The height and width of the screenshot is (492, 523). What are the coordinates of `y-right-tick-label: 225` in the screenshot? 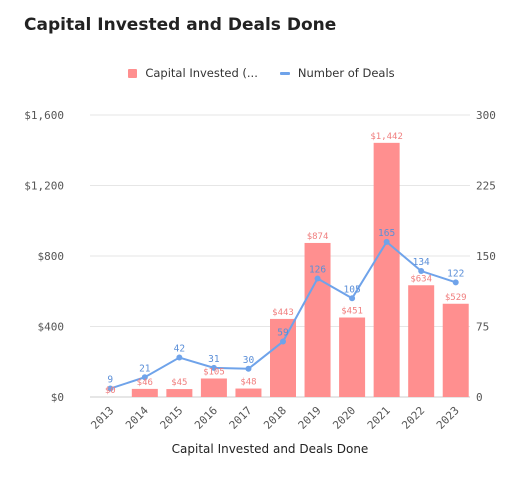 It's located at (486, 186).